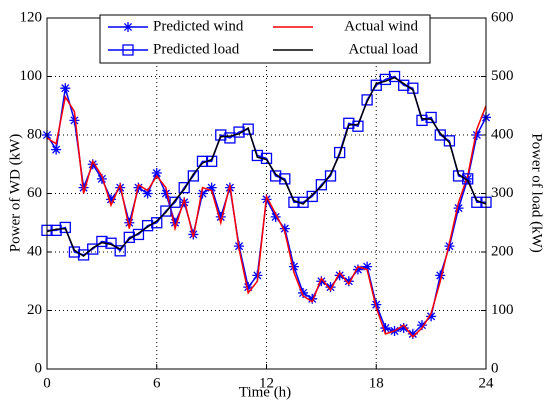 The height and width of the screenshot is (416, 550). Describe the element at coordinates (502, 251) in the screenshot. I see `y2-tick-label: 200` at that location.